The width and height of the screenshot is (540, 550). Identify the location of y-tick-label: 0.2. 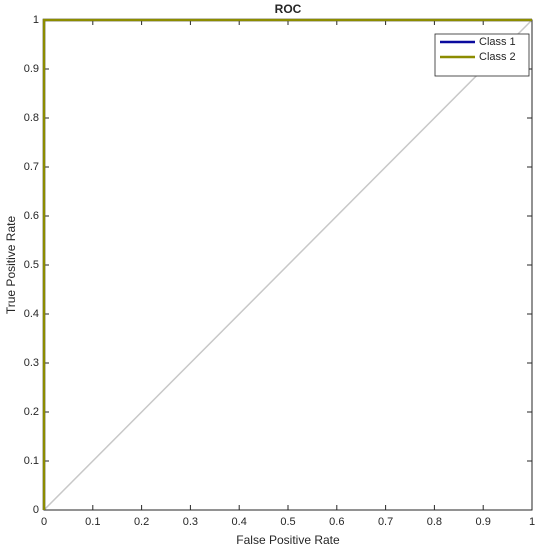
(31, 412).